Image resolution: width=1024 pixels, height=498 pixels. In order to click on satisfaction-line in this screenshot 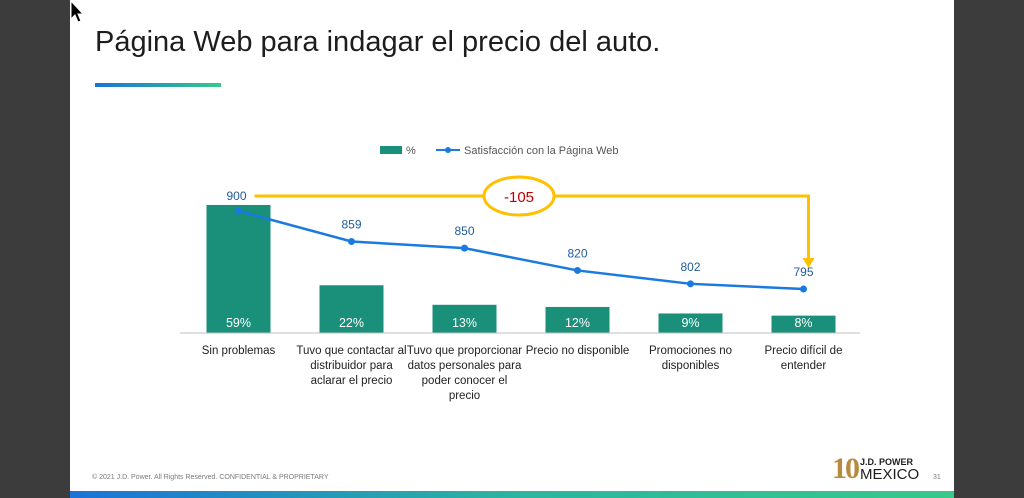, I will do `click(521, 250)`.